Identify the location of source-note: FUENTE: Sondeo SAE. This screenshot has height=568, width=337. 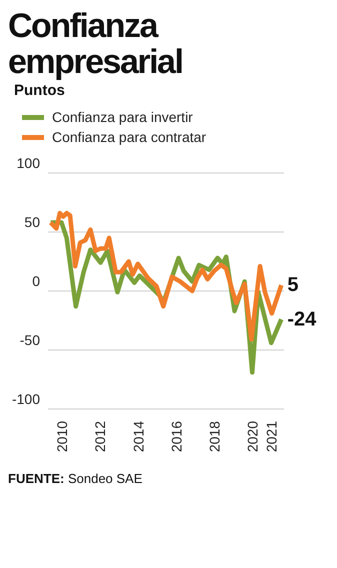
(76, 478).